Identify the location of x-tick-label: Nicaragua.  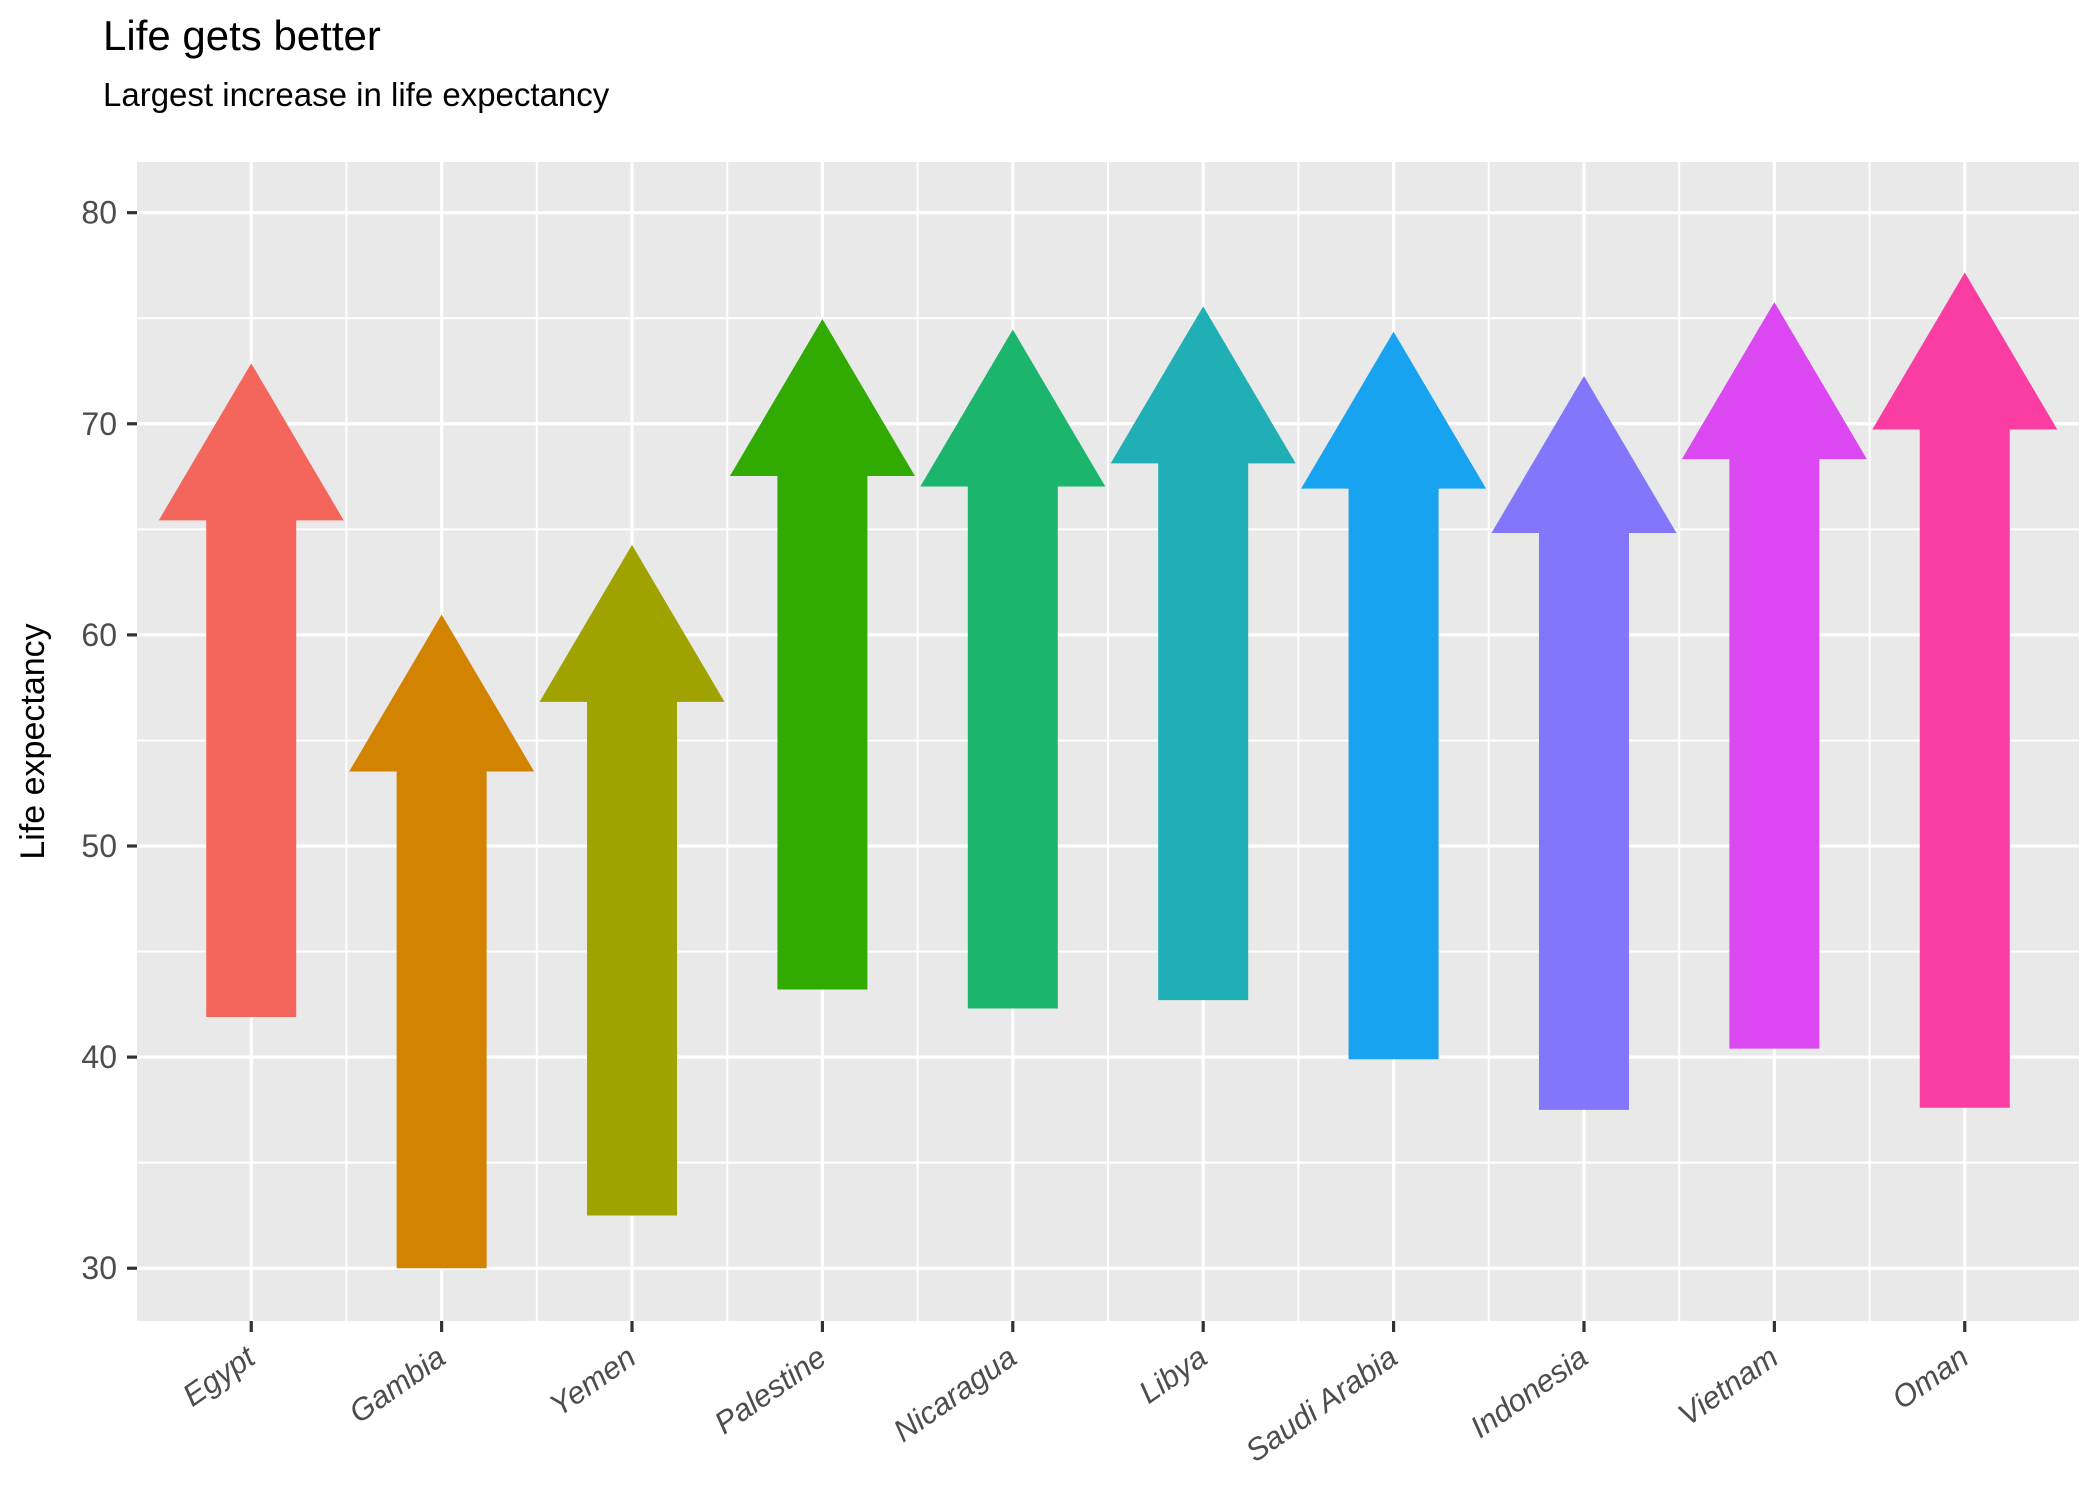
(955, 1394).